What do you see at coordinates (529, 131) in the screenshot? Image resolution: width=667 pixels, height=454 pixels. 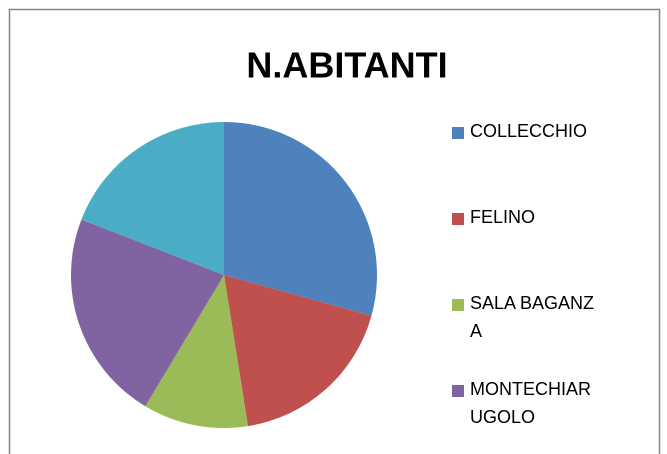 I see `legend-label: COLLECCHIO` at bounding box center [529, 131].